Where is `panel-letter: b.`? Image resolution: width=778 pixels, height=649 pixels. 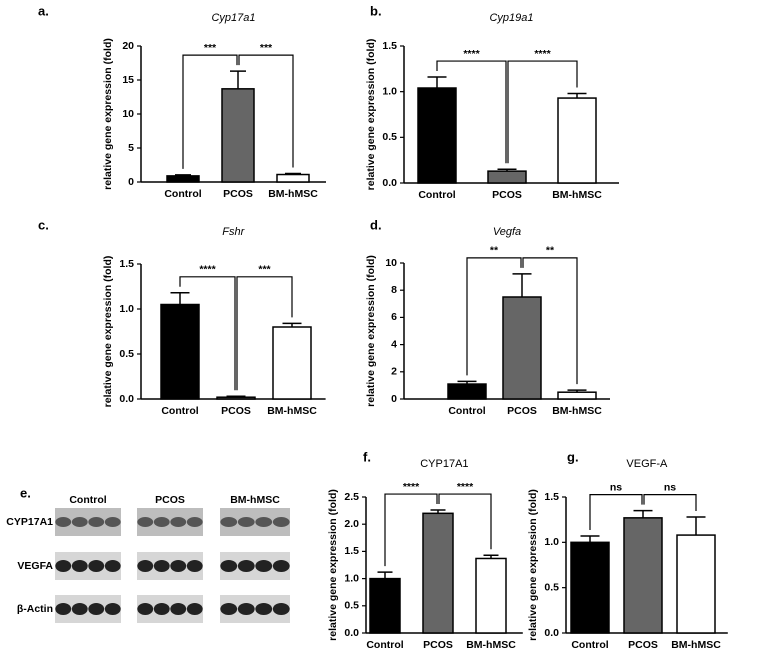
panel-letter: b. is located at coordinates (376, 10).